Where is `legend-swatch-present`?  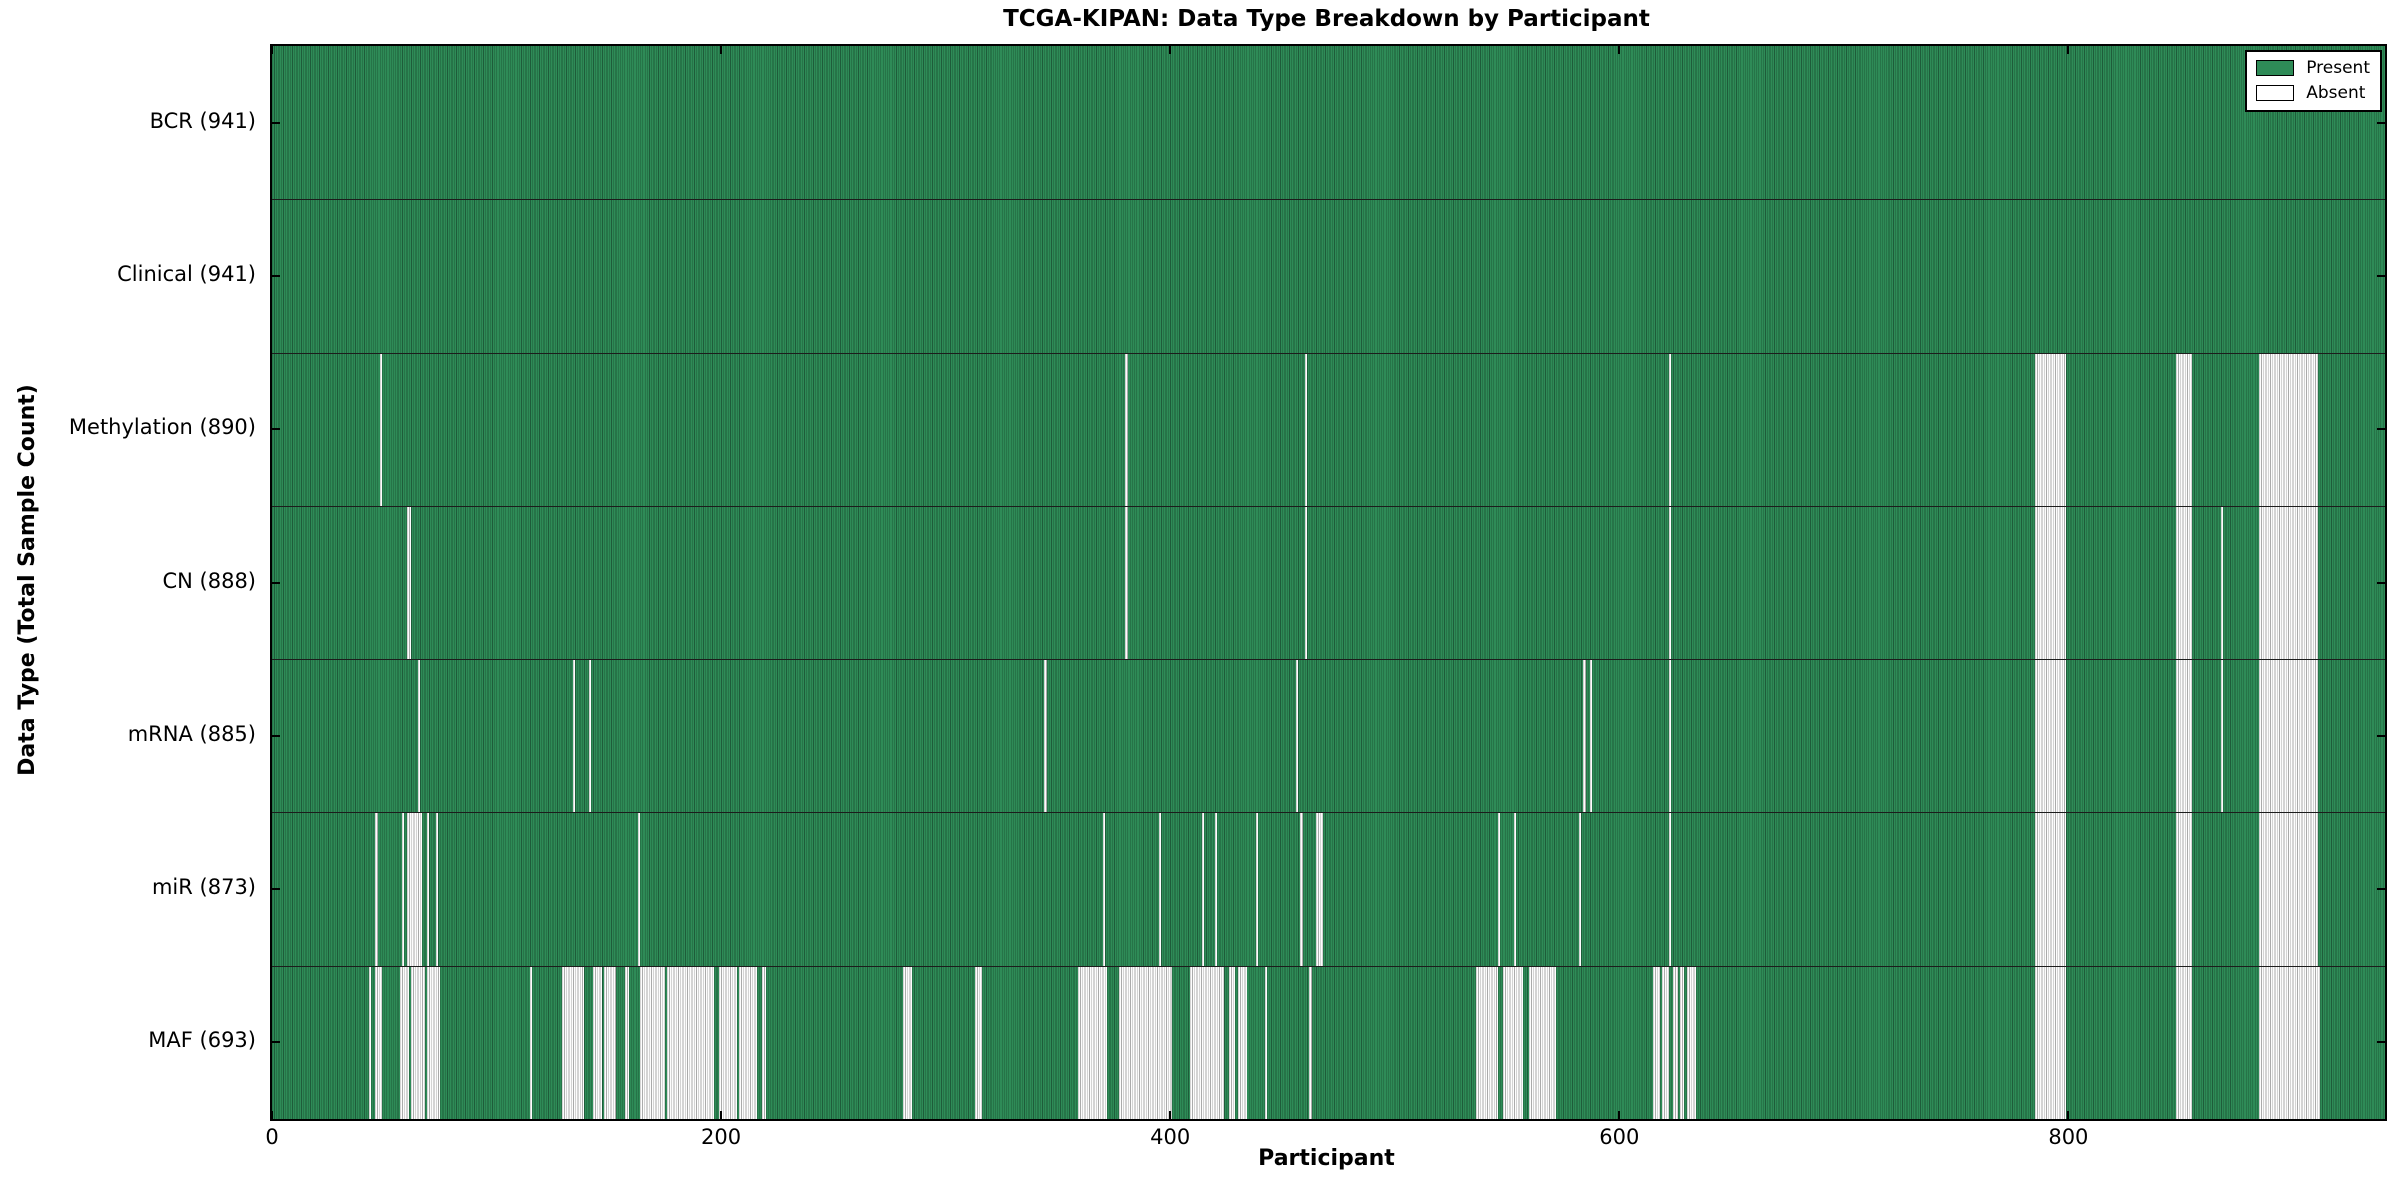 legend-swatch-present is located at coordinates (2275, 68).